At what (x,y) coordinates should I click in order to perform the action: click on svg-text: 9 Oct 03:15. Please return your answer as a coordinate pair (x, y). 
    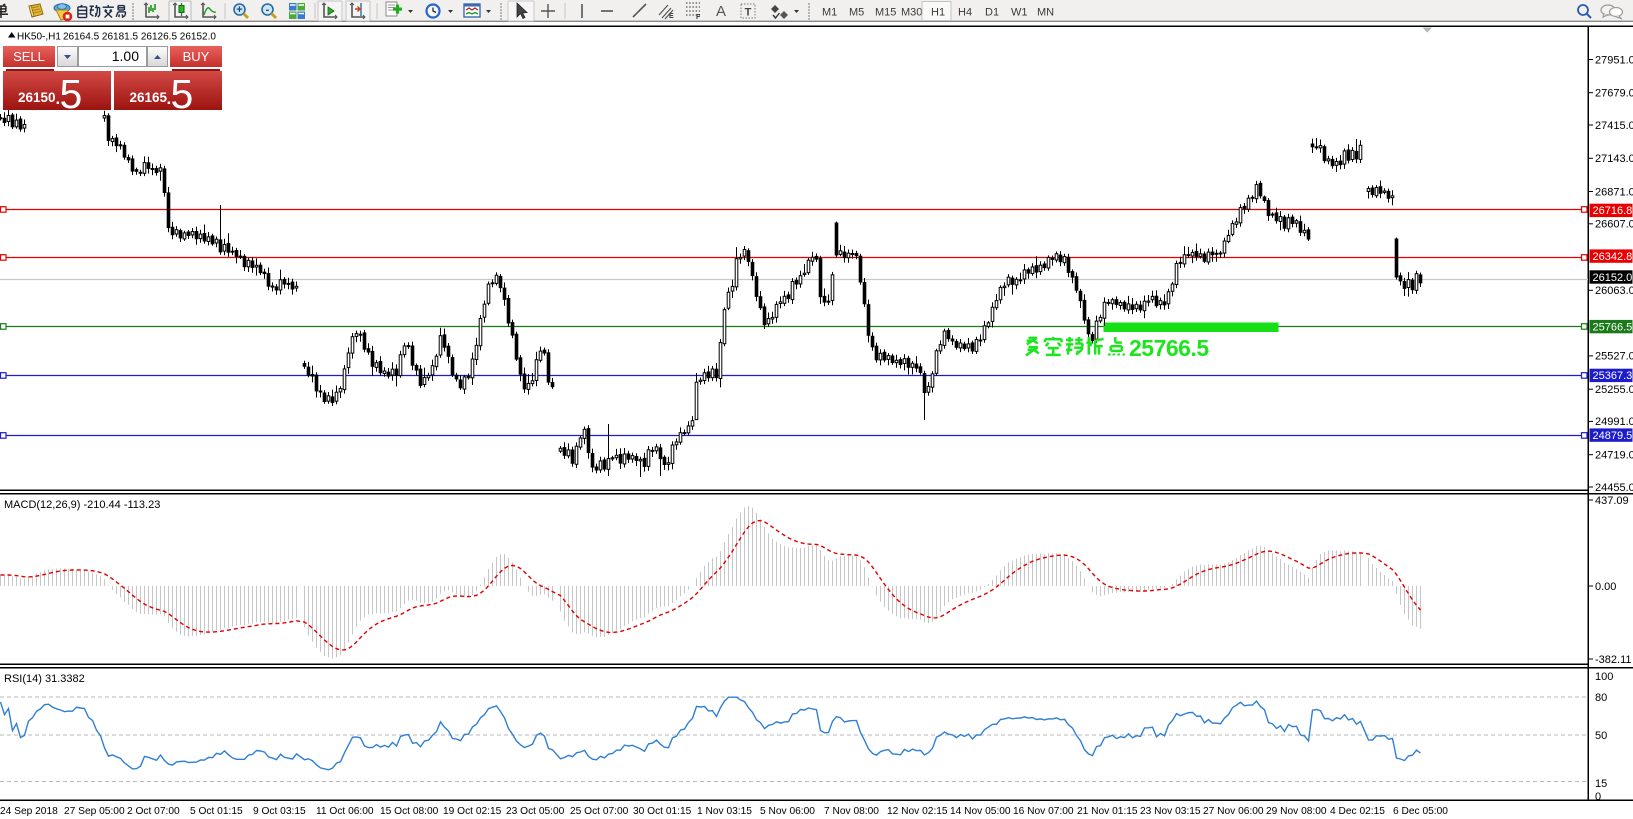
    Looking at the image, I should click on (279, 811).